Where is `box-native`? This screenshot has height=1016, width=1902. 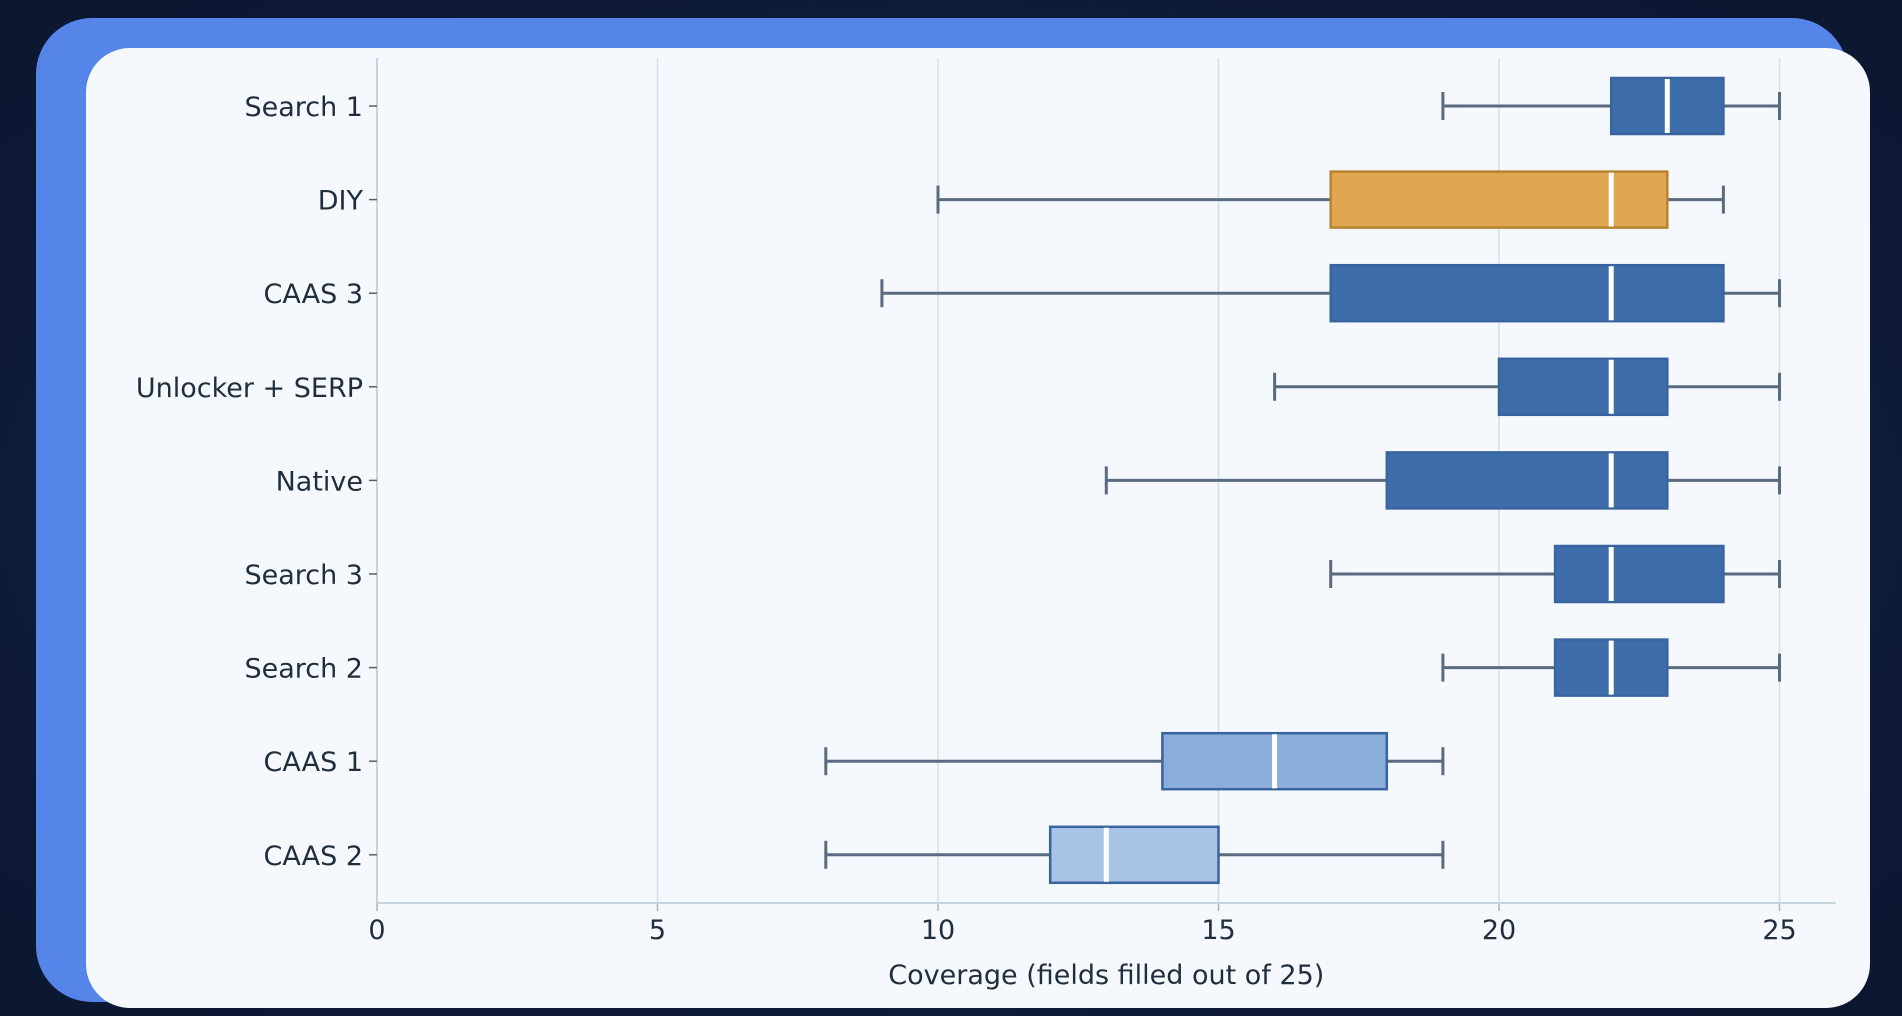
box-native is located at coordinates (1442, 480).